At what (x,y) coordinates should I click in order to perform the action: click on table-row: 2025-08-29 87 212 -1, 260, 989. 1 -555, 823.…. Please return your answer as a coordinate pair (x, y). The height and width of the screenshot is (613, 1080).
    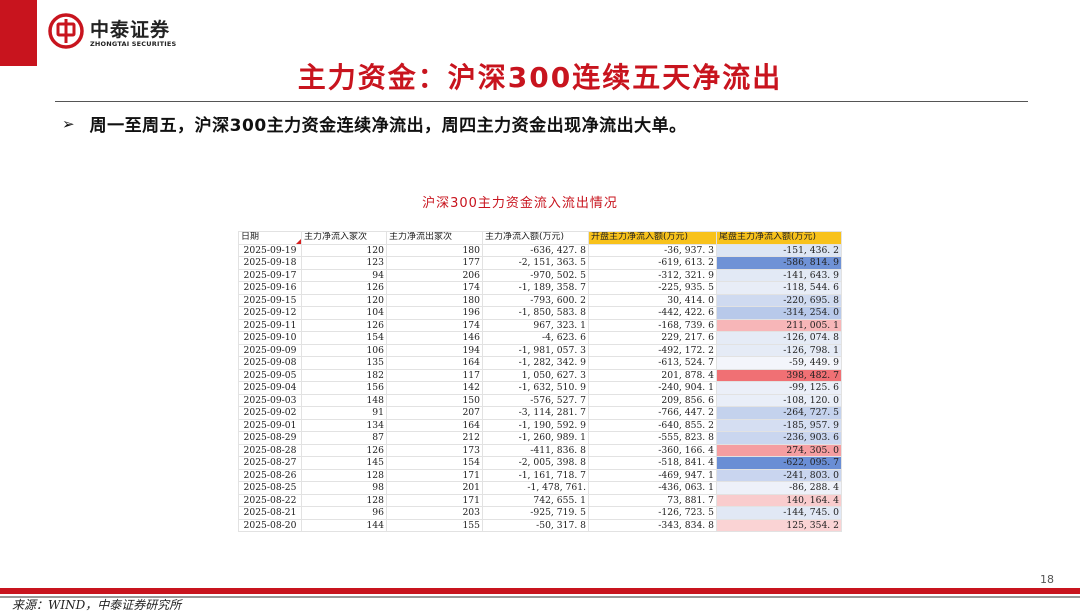
    Looking at the image, I should click on (540, 438).